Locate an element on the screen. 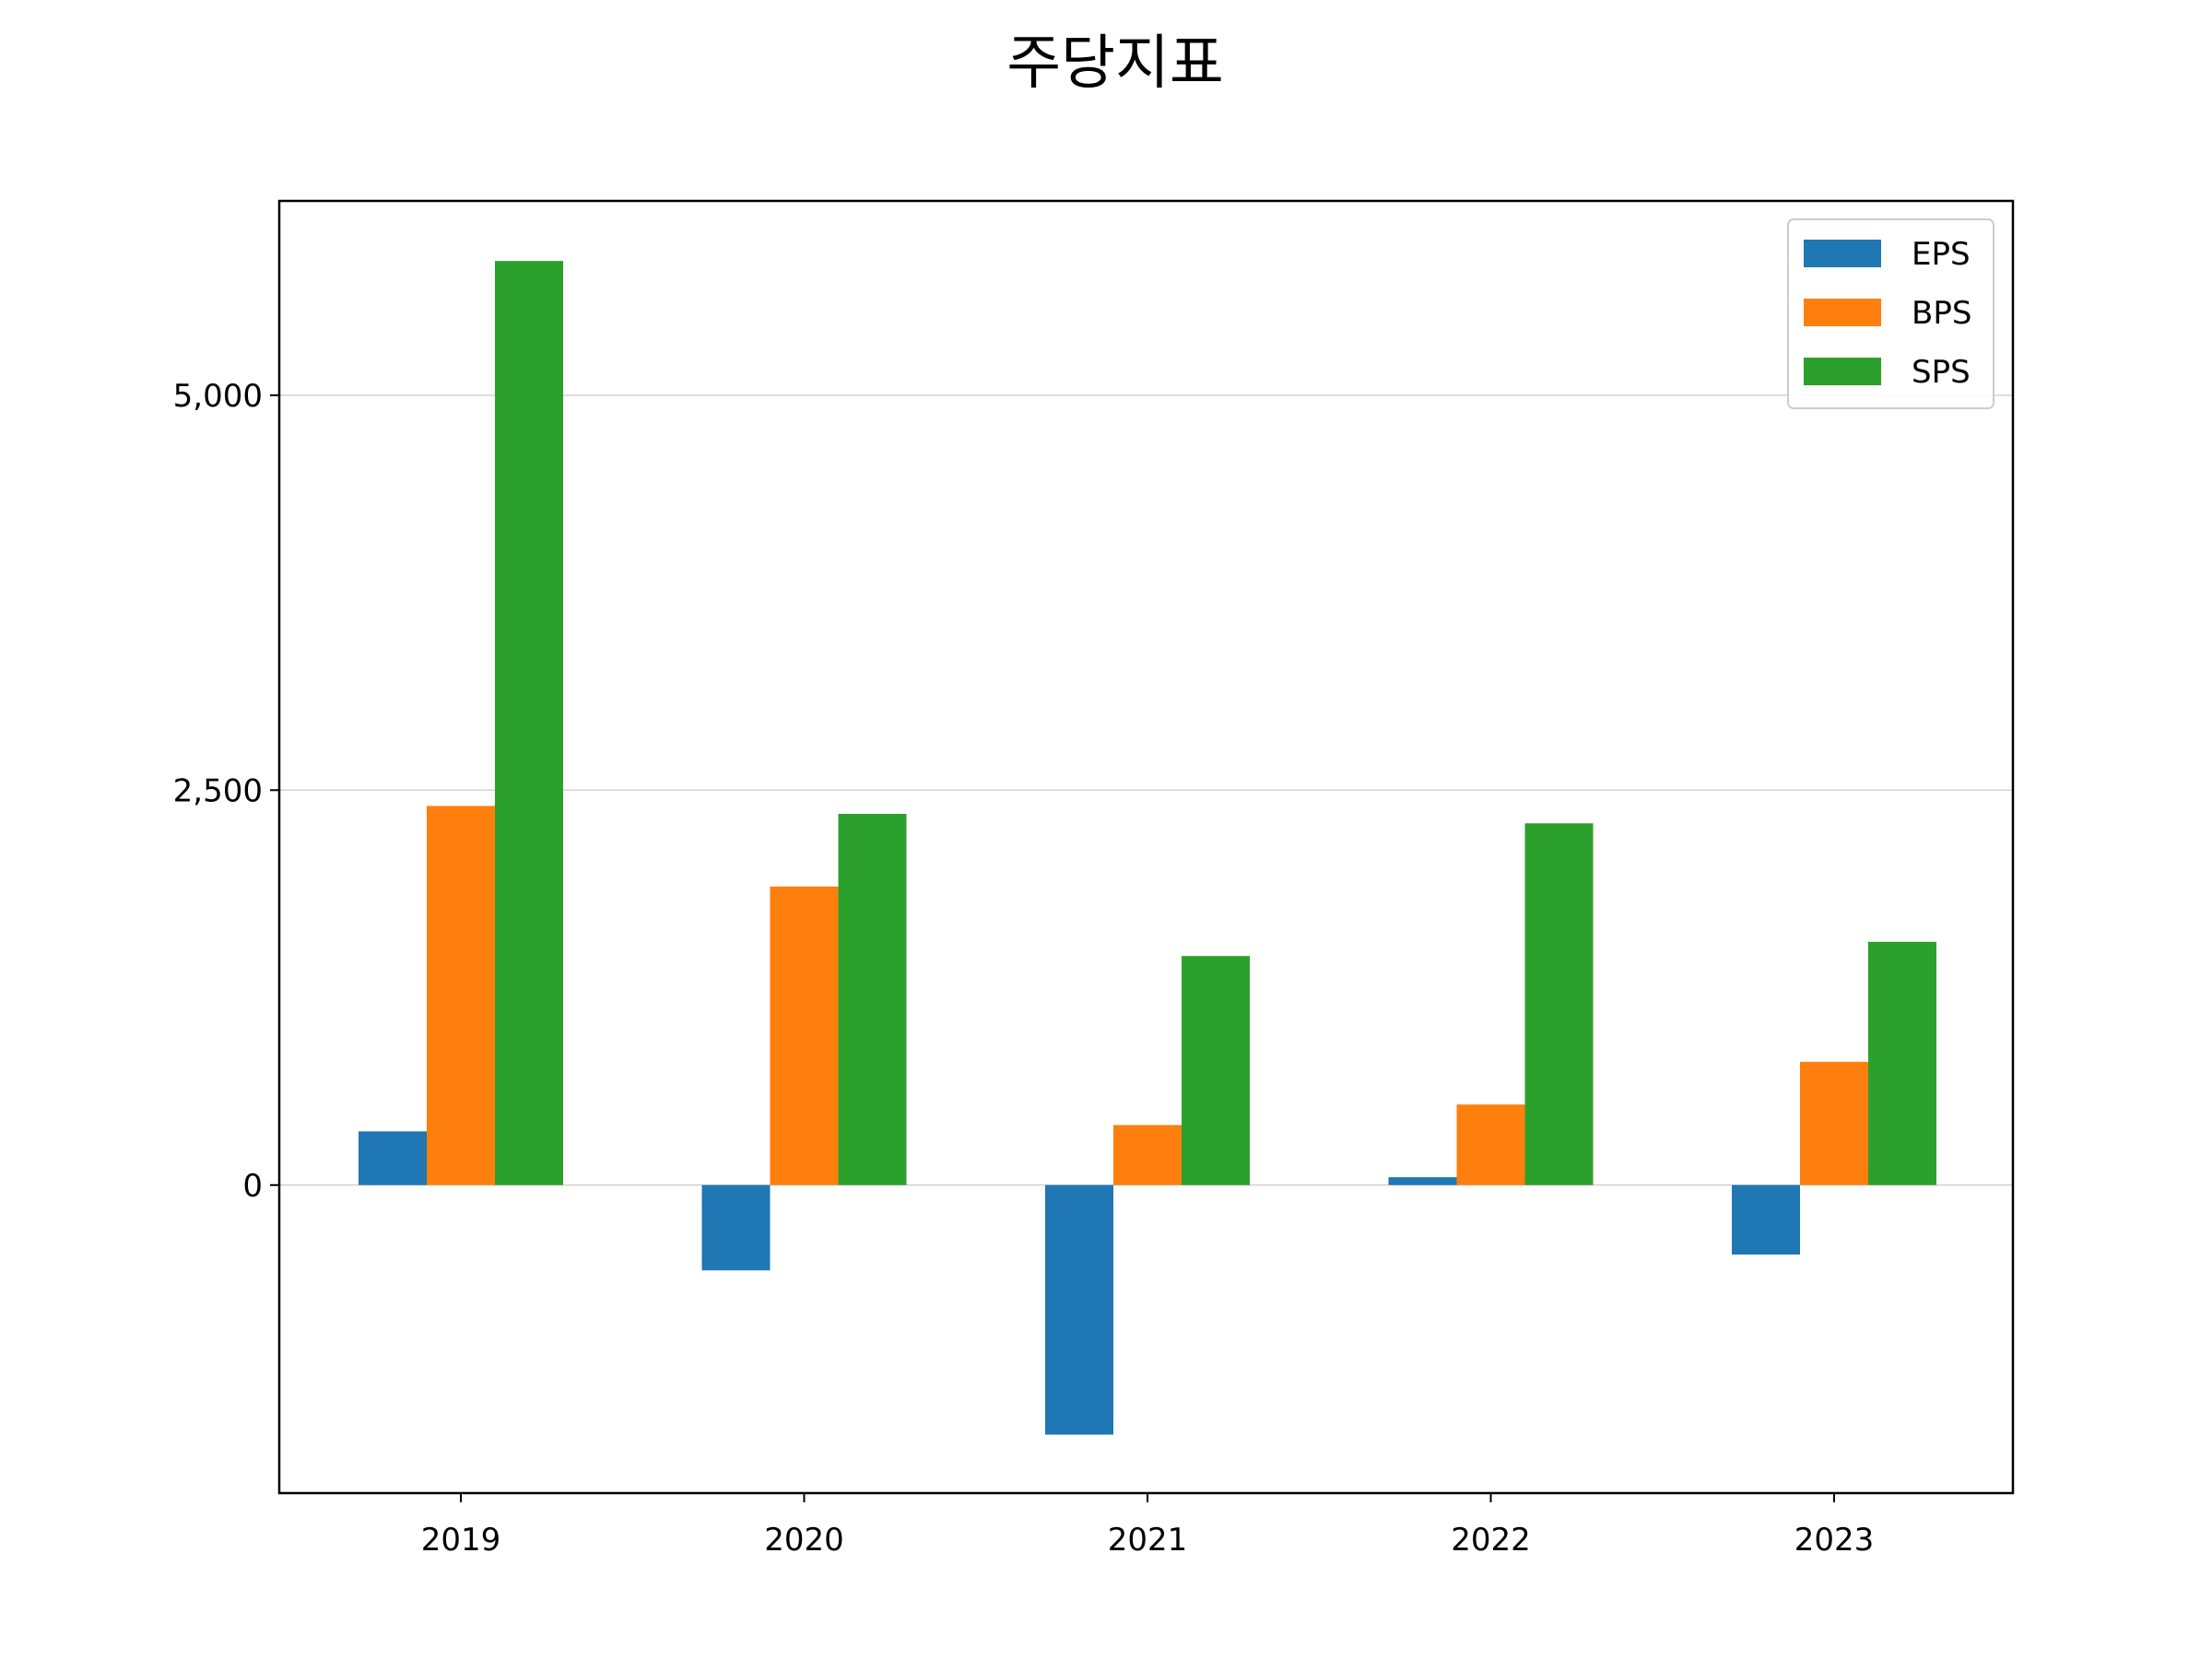  x-tick-label: 2023 is located at coordinates (1834, 1540).